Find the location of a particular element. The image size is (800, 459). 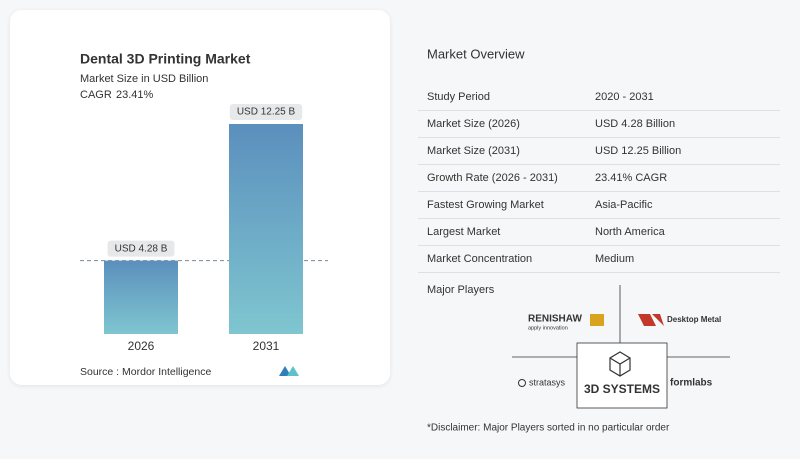

row-value: 23.41% CAGR is located at coordinates (631, 178).